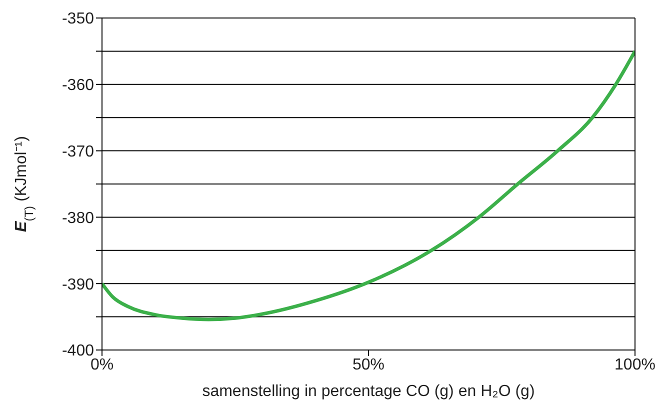 The height and width of the screenshot is (412, 664). What do you see at coordinates (368, 365) in the screenshot?
I see `x-tick-label: 50%` at bounding box center [368, 365].